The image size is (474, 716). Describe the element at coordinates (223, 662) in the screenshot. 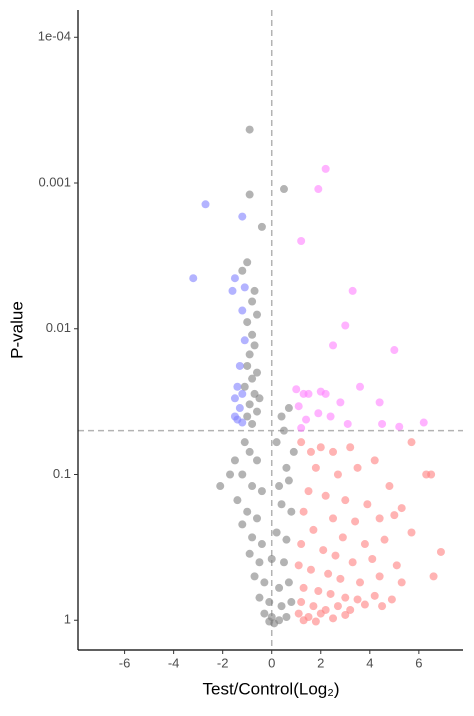

I see `x-tick-label: -2` at that location.